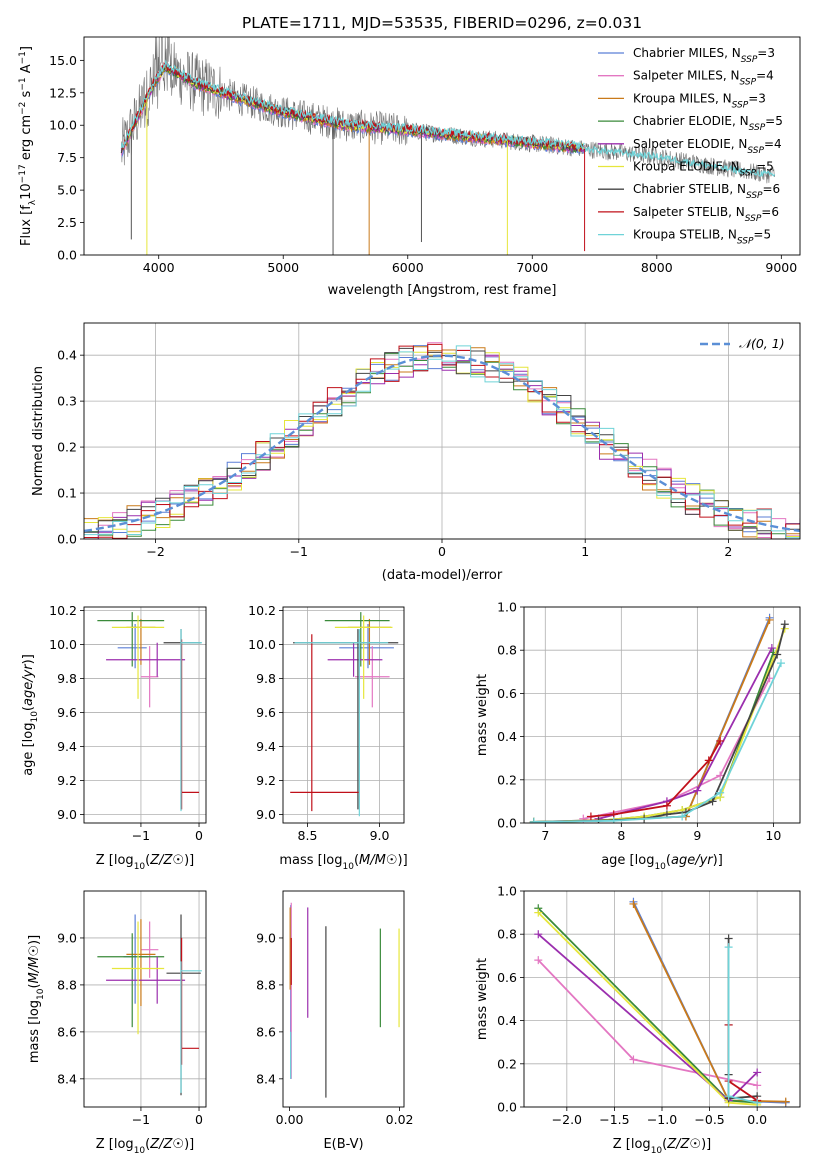 Image resolution: width=819 pixels, height=1170 pixels. I want to click on spectrum-plot-area, so click(448, 146).